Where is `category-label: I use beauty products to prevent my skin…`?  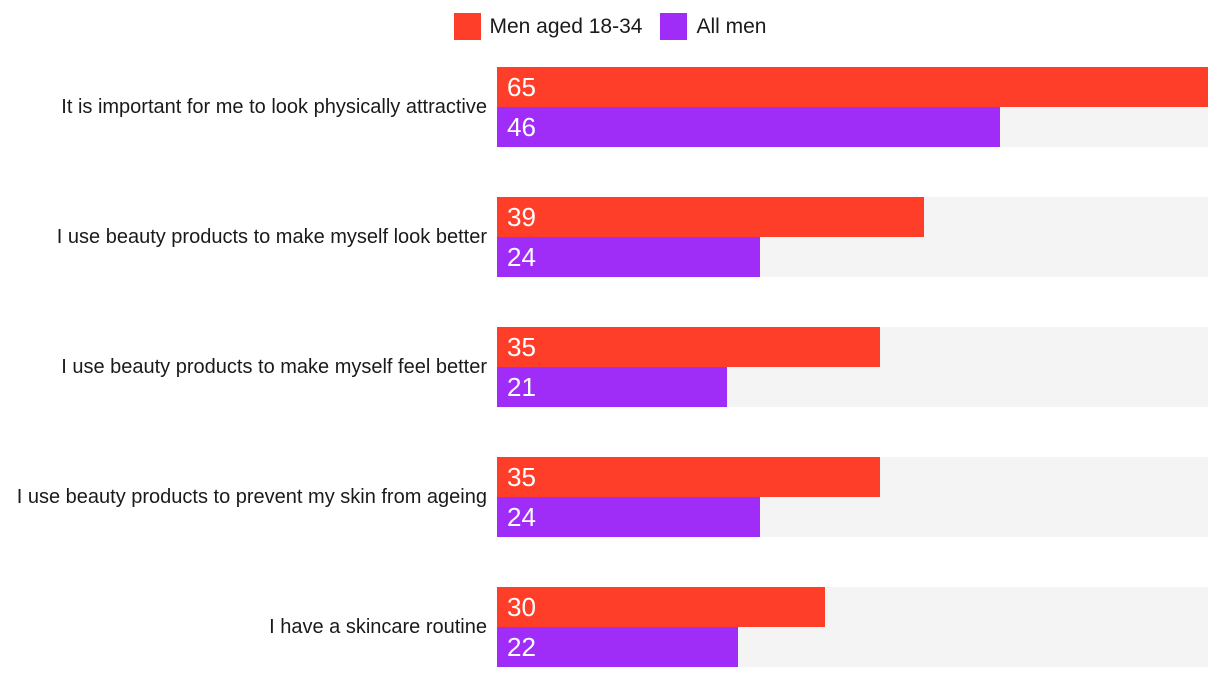
category-label: I use beauty products to prevent my skin… is located at coordinates (251, 496).